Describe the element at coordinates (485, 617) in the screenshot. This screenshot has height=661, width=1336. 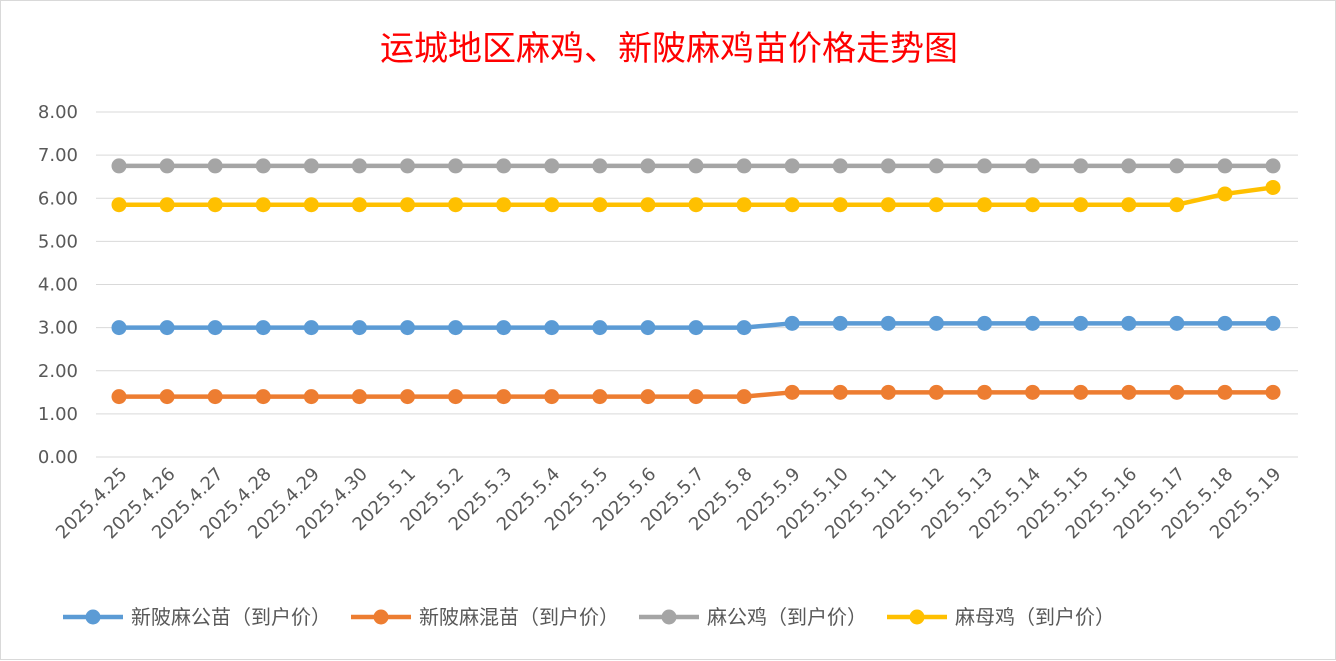
I see `legend-item: 新陂麻混苗（到户价）` at that location.